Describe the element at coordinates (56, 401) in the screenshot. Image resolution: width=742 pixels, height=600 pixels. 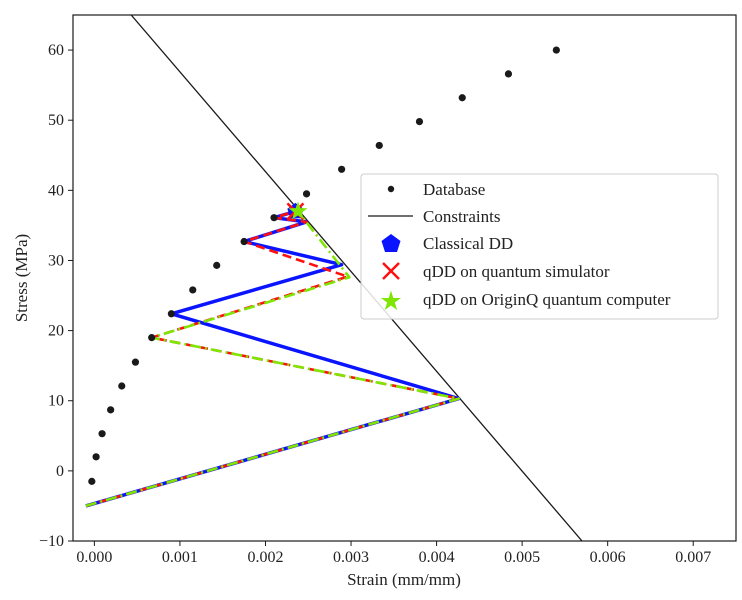
I see `y-tick-label: 10` at that location.